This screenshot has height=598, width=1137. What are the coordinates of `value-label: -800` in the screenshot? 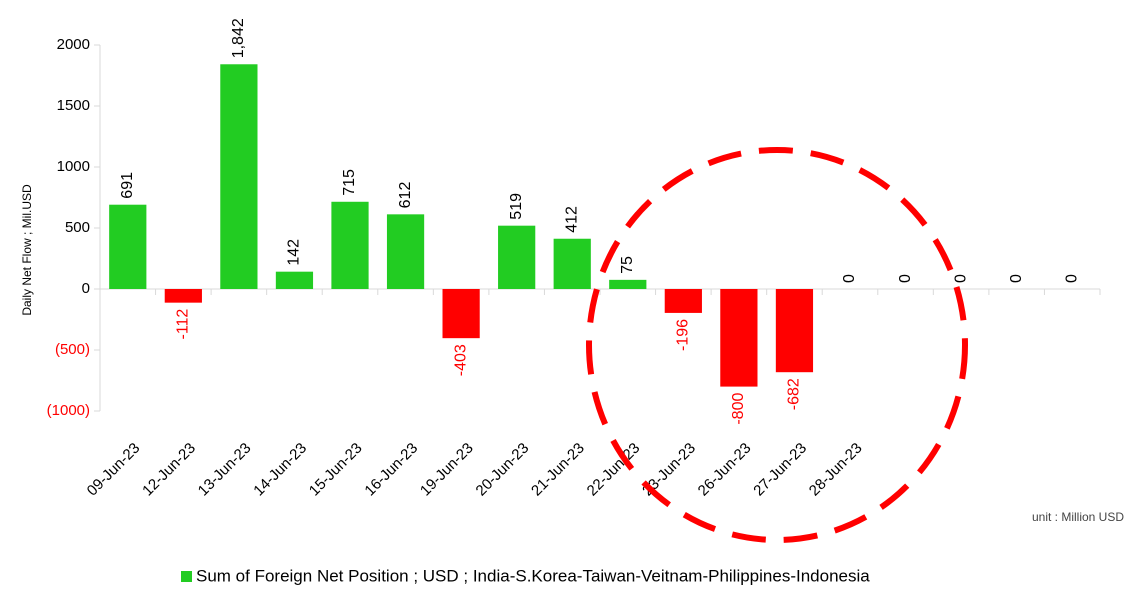 It's located at (738, 409).